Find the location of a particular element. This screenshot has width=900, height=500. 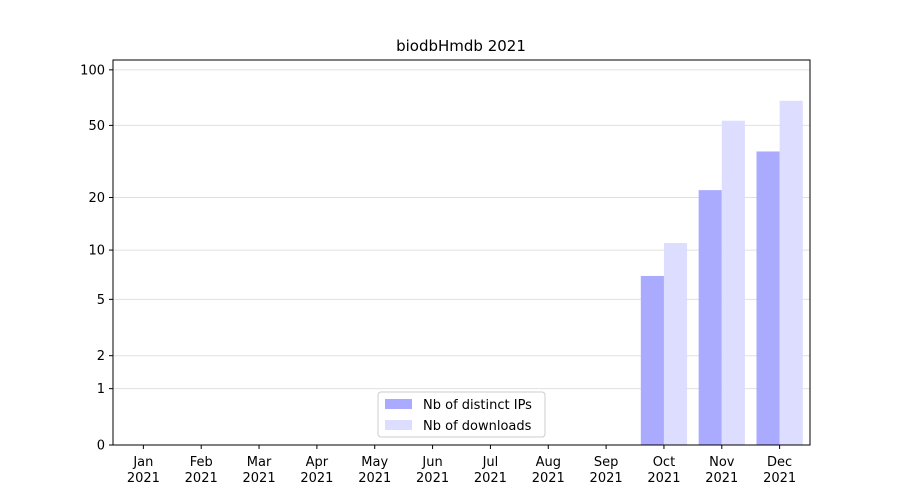

y-tick-label: 20 is located at coordinates (96, 198).